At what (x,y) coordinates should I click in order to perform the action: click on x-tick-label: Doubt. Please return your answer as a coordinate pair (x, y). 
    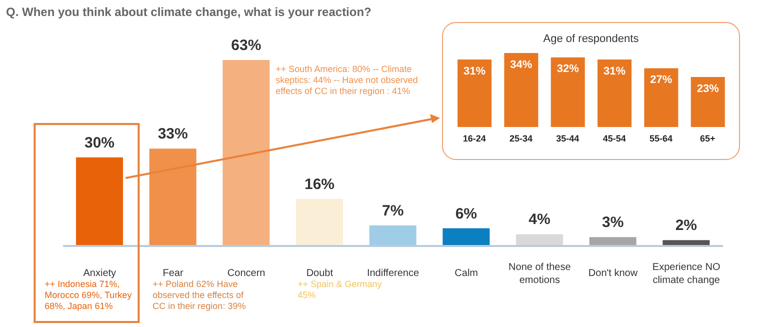
    Looking at the image, I should click on (320, 273).